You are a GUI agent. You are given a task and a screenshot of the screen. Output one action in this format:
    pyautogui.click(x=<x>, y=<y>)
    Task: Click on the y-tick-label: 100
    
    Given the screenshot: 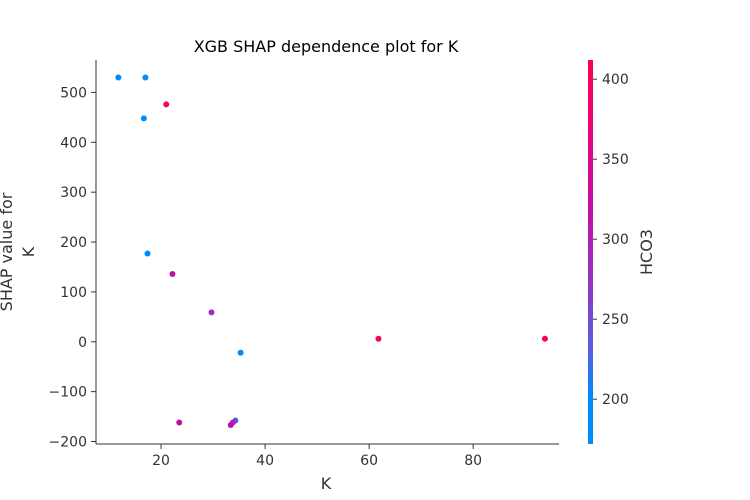 What is the action you would take?
    pyautogui.click(x=73, y=293)
    